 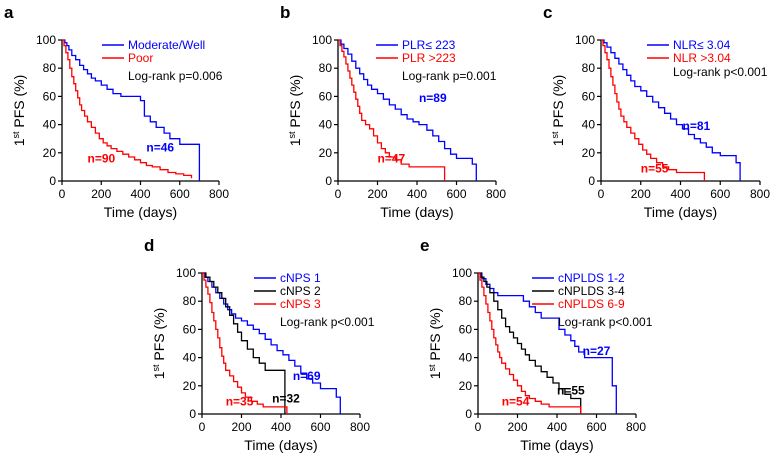 What do you see at coordinates (547, 12) in the screenshot?
I see `panel-label: c` at bounding box center [547, 12].